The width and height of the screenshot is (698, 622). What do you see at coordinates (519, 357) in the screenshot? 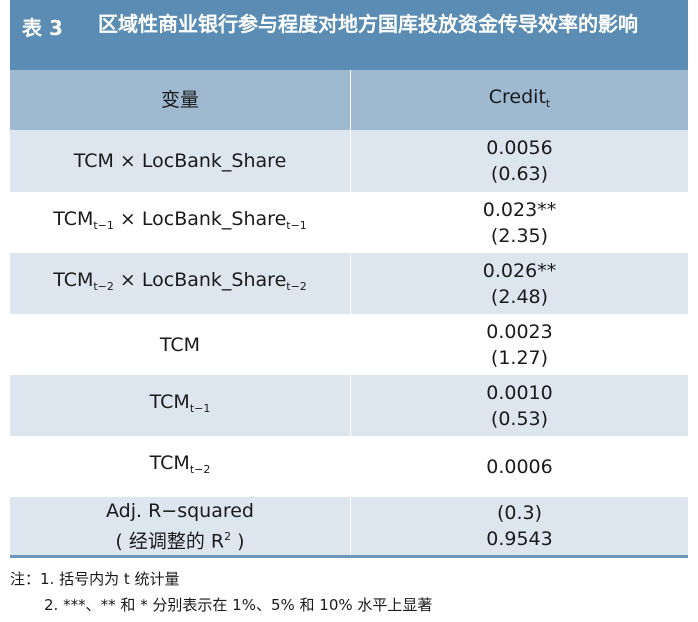
I see `t-statistic: (1.27)` at bounding box center [519, 357].